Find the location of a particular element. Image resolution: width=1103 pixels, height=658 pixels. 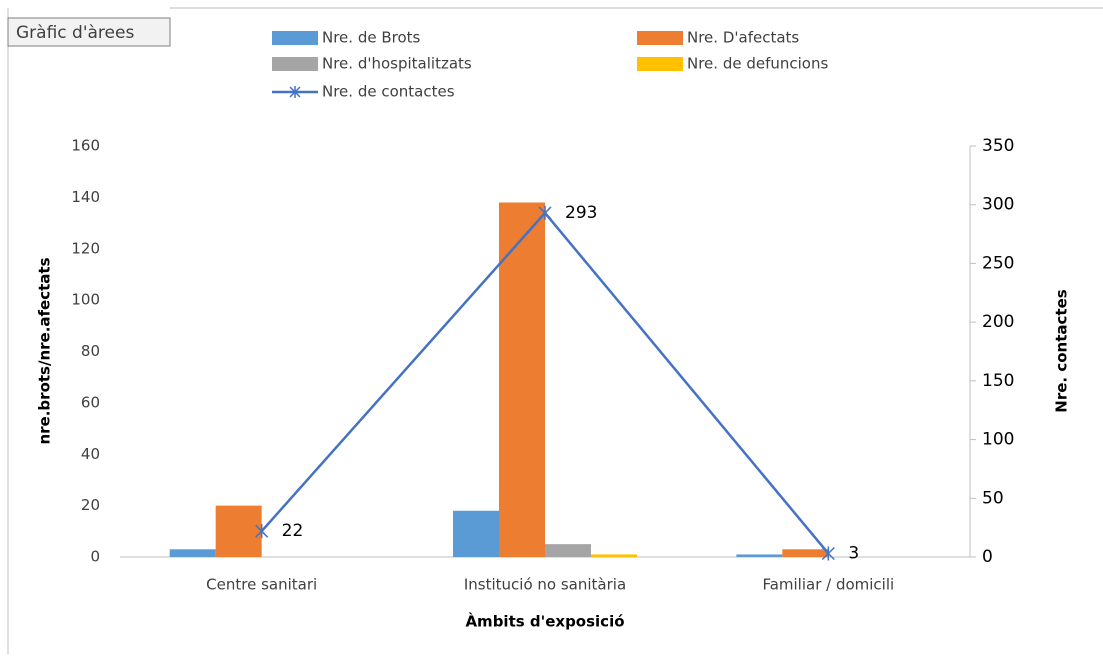

legend-label: Nre. de defuncions is located at coordinates (757, 64).